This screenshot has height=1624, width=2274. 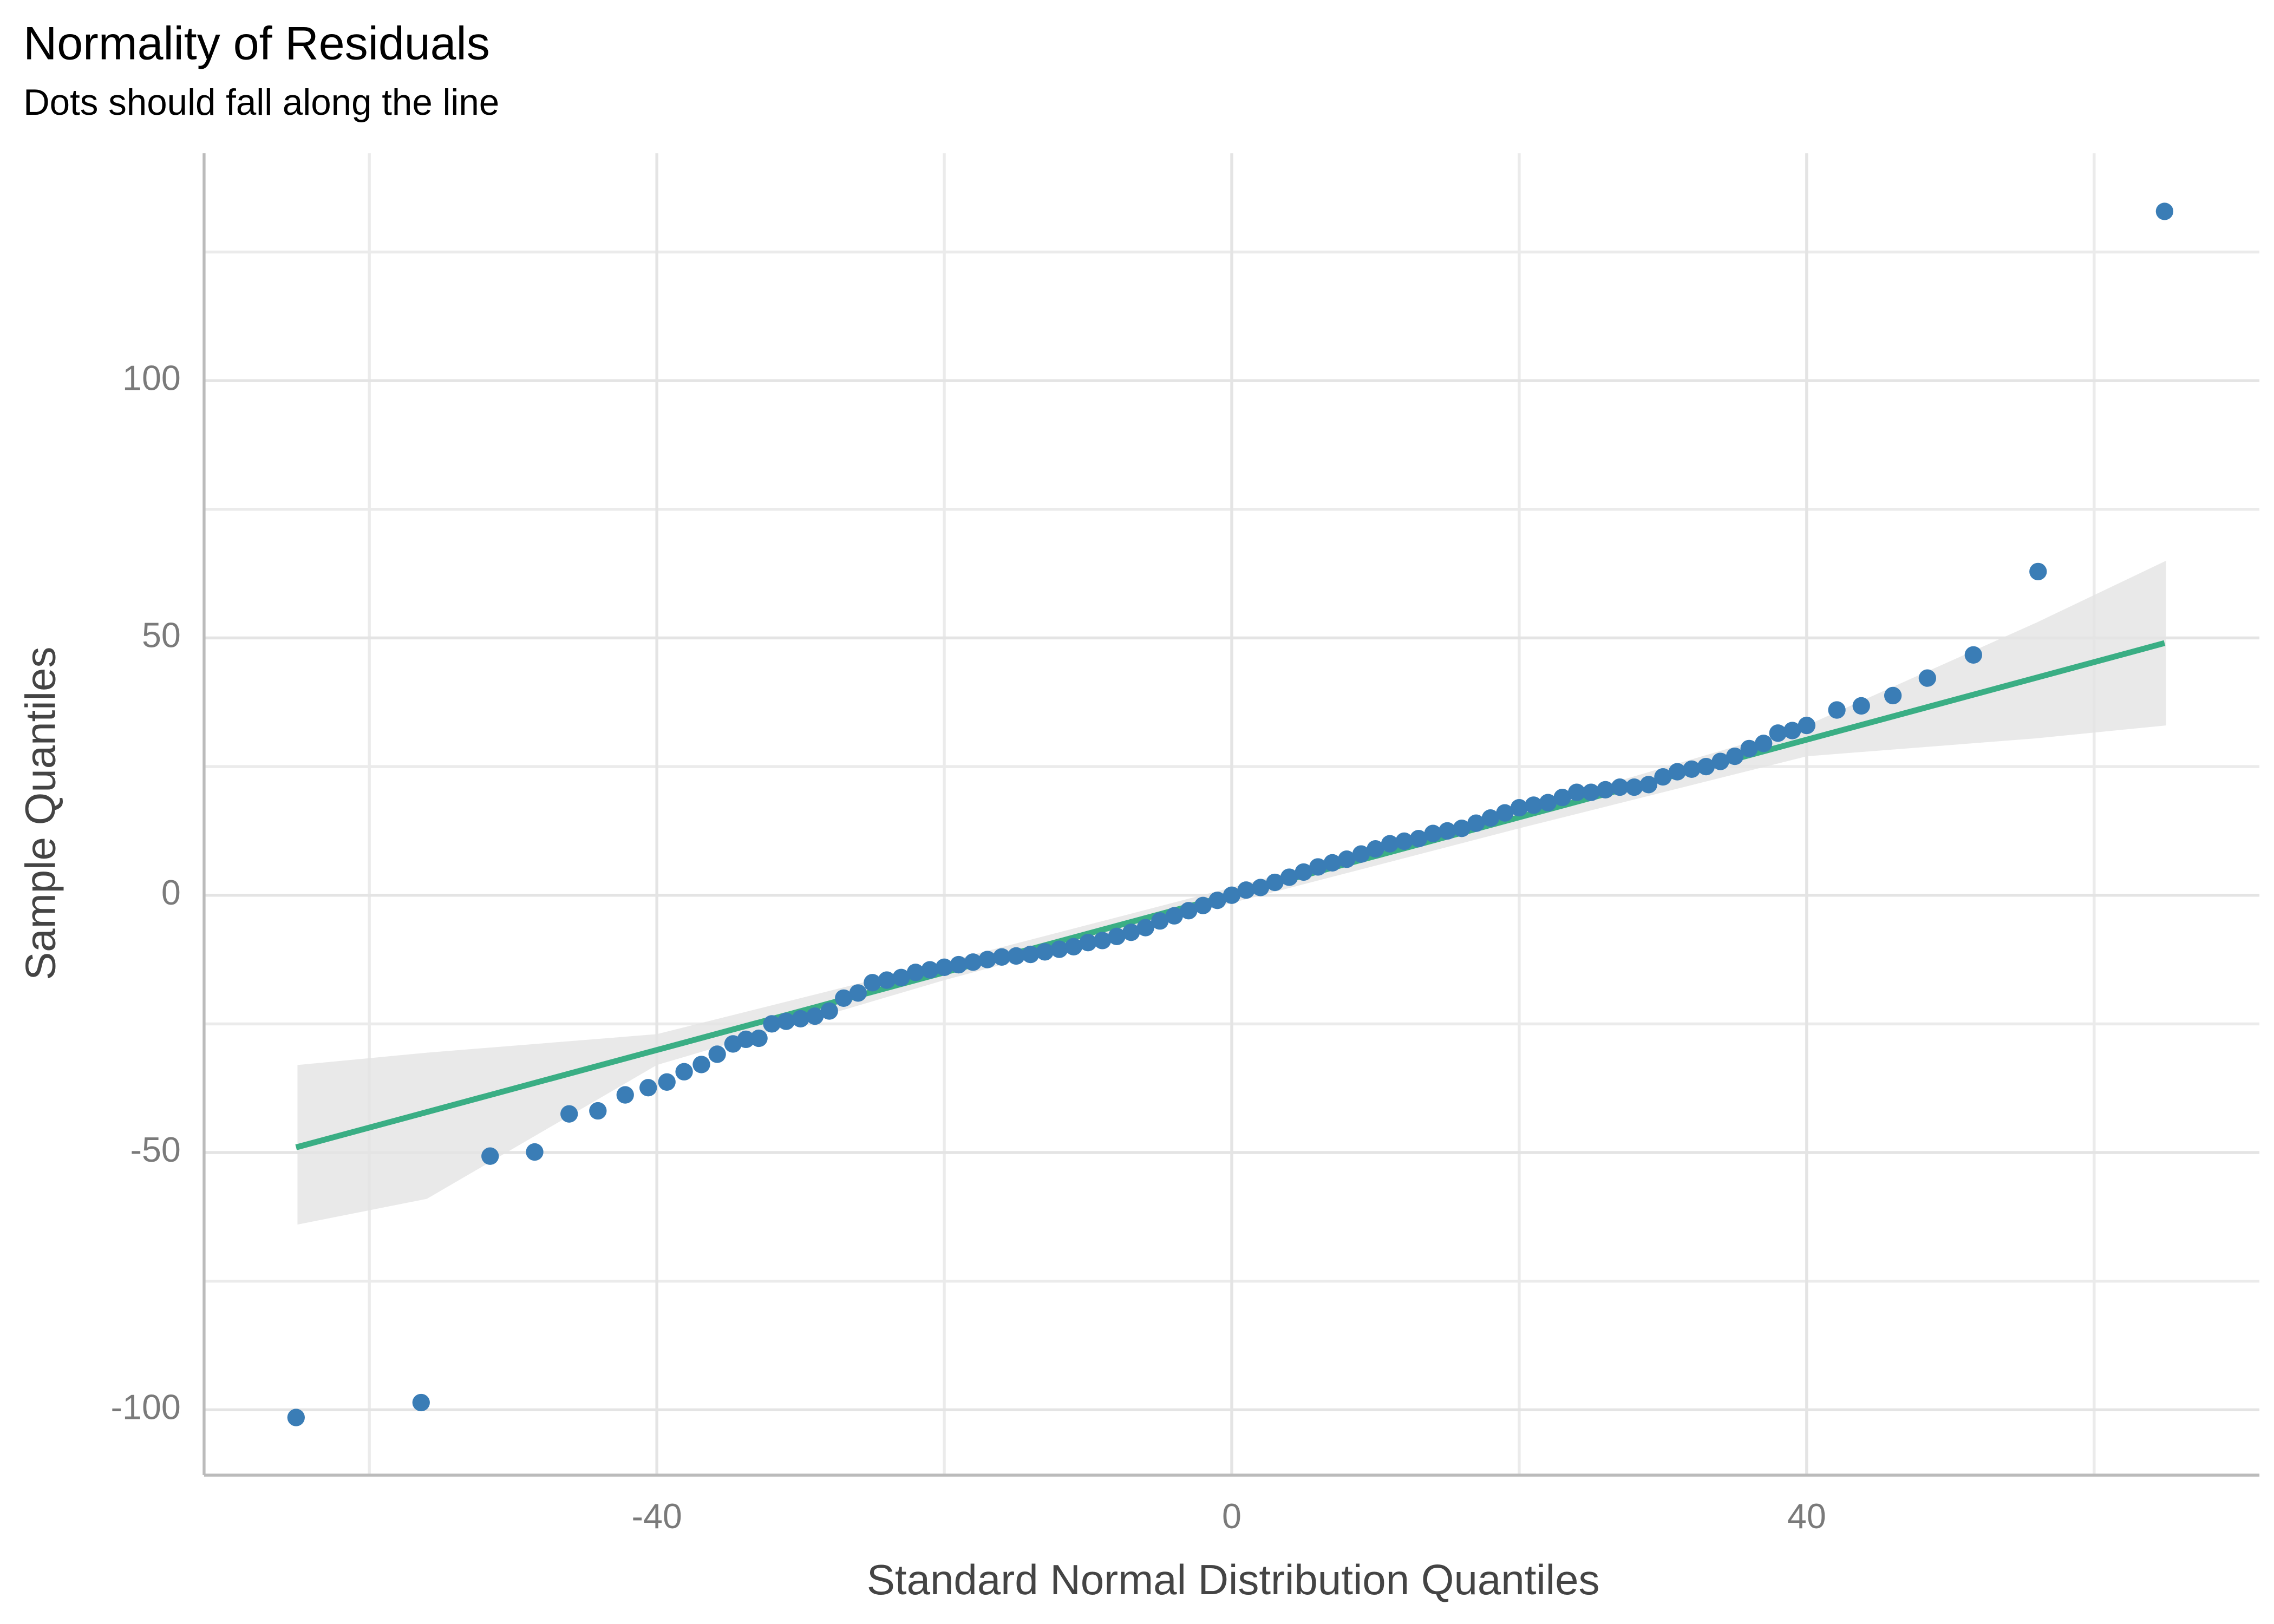 What do you see at coordinates (151, 377) in the screenshot?
I see `y-tick-label: 100` at bounding box center [151, 377].